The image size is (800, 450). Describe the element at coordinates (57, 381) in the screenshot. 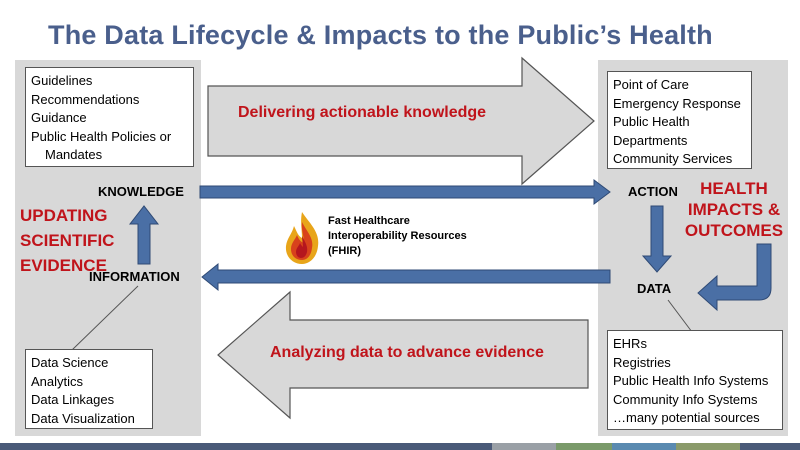

I see `list-item: Analytics` at that location.